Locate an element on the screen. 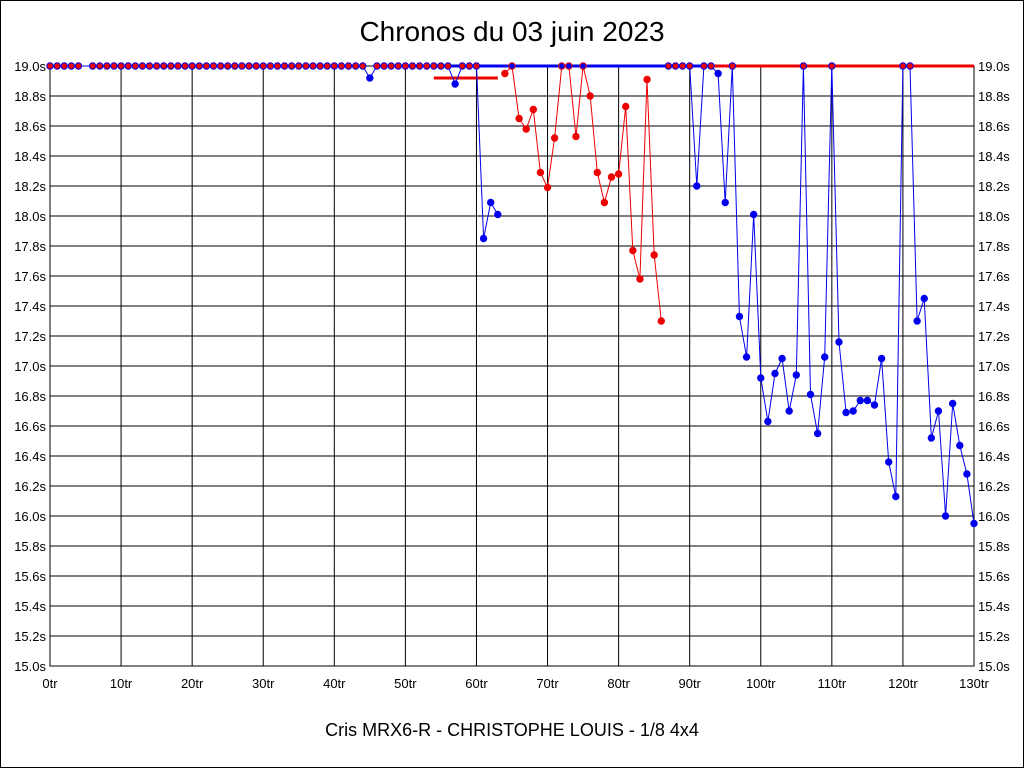  y-tick-label-right: 17.0s is located at coordinates (994, 366).